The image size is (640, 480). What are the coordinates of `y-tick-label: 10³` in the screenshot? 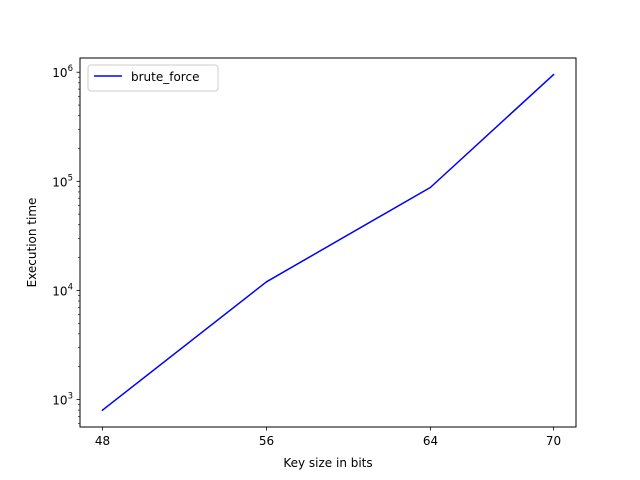 It's located at (62, 400).